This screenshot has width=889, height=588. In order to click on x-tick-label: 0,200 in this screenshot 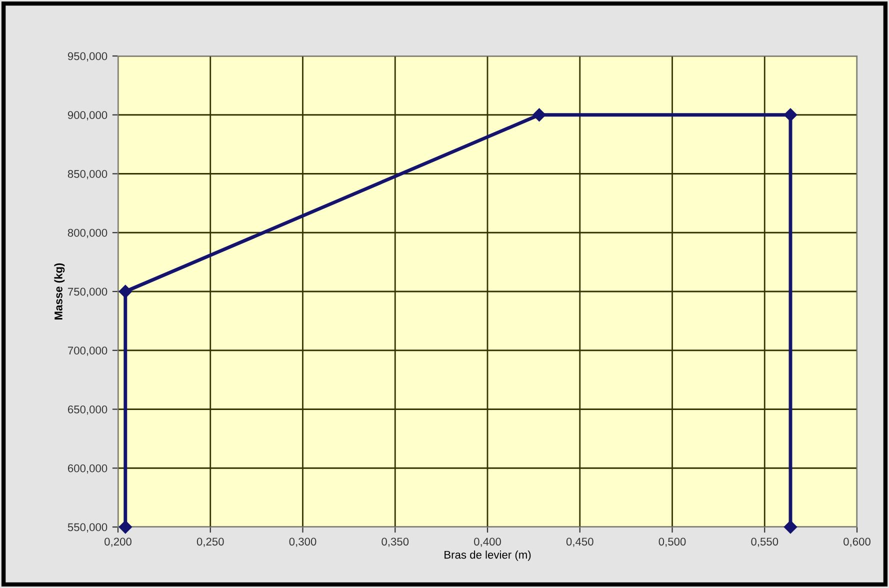, I will do `click(118, 542)`.